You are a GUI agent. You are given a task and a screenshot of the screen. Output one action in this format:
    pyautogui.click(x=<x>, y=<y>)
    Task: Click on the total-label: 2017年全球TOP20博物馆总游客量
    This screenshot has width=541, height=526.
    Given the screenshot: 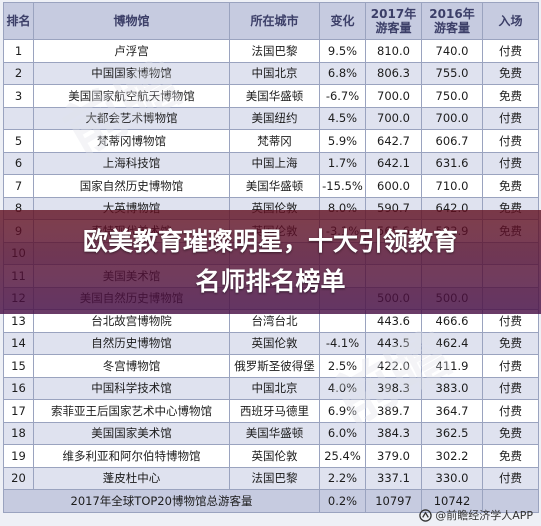 What is the action you would take?
    pyautogui.click(x=161, y=501)
    